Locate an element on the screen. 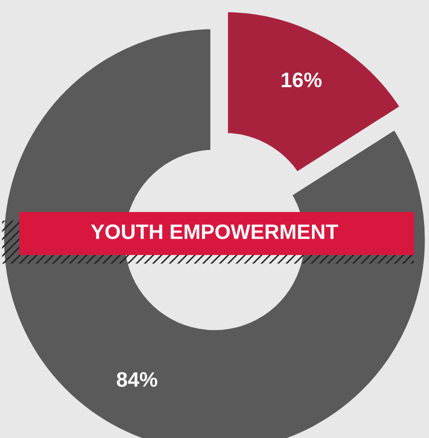  data-label: 16% is located at coordinates (302, 80).